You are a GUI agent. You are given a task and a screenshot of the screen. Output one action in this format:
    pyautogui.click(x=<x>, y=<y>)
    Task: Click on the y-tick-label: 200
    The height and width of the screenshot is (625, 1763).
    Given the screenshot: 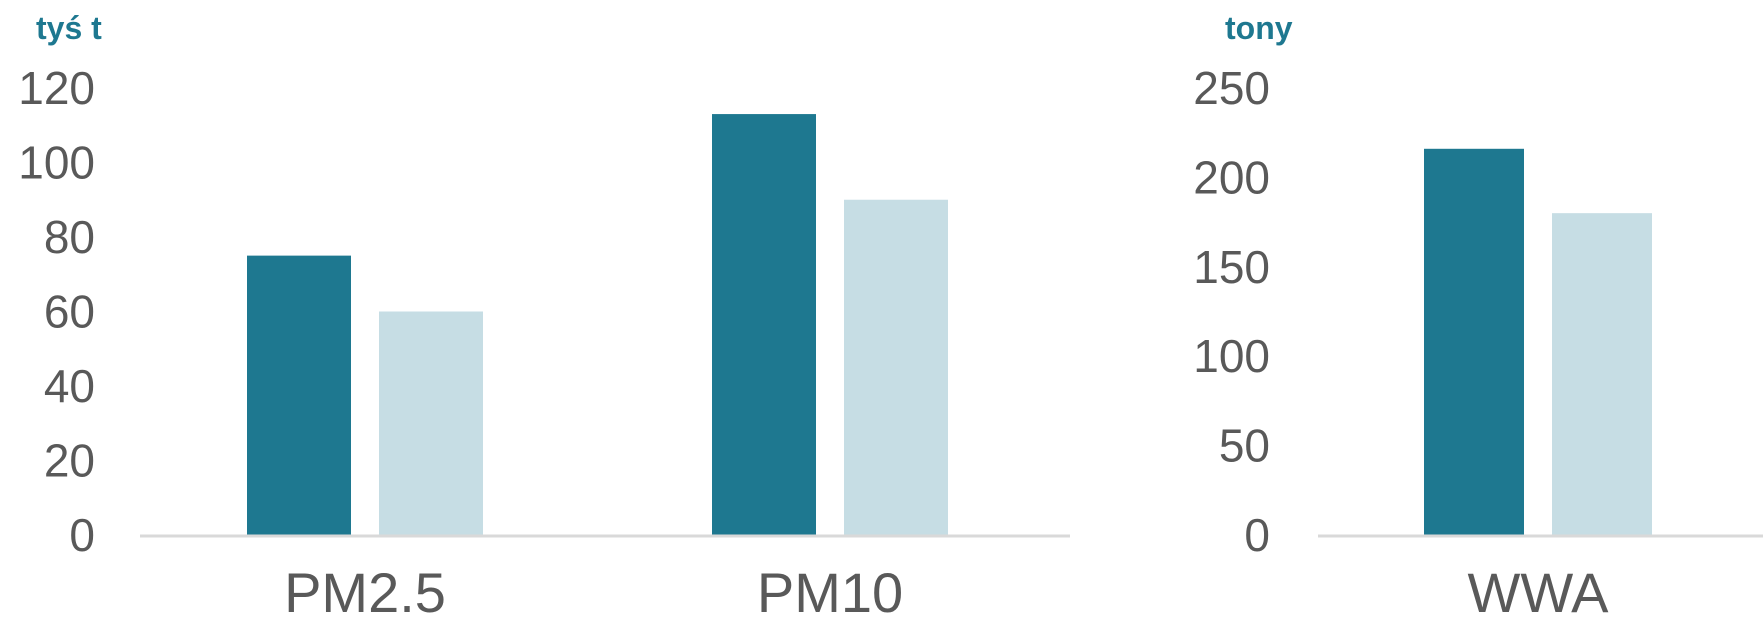 What is the action you would take?
    pyautogui.click(x=1231, y=177)
    